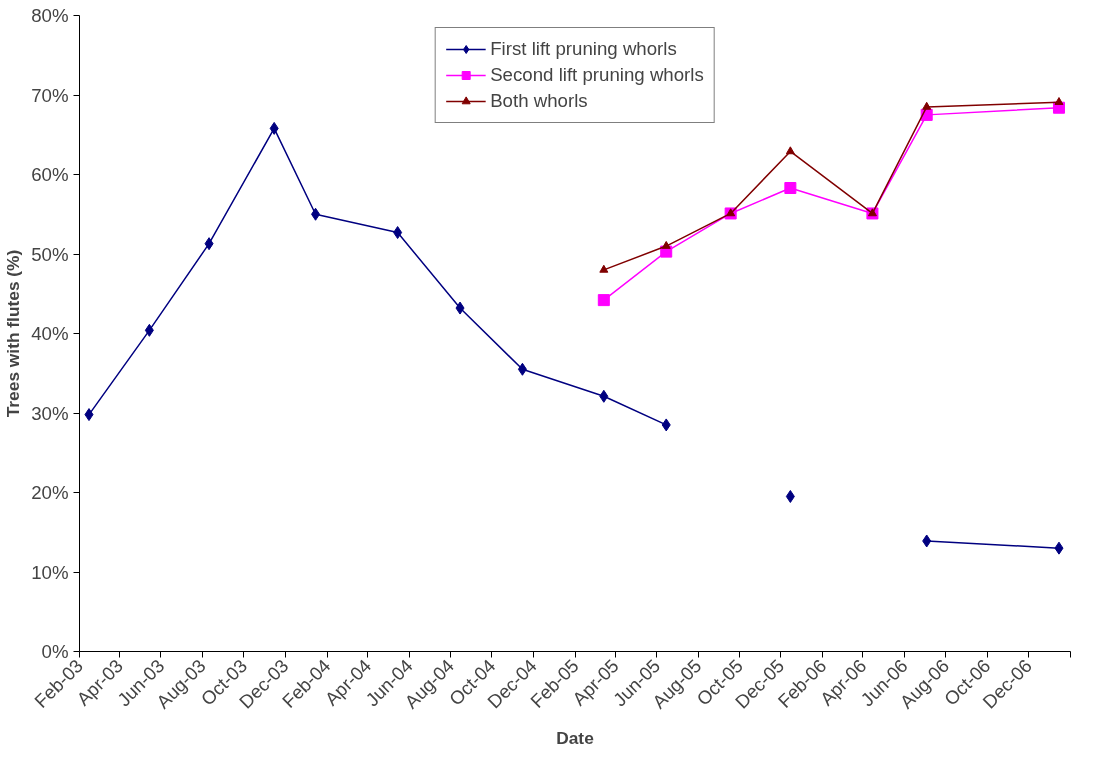  What do you see at coordinates (539, 101) in the screenshot?
I see `legend-label: Both whorls` at bounding box center [539, 101].